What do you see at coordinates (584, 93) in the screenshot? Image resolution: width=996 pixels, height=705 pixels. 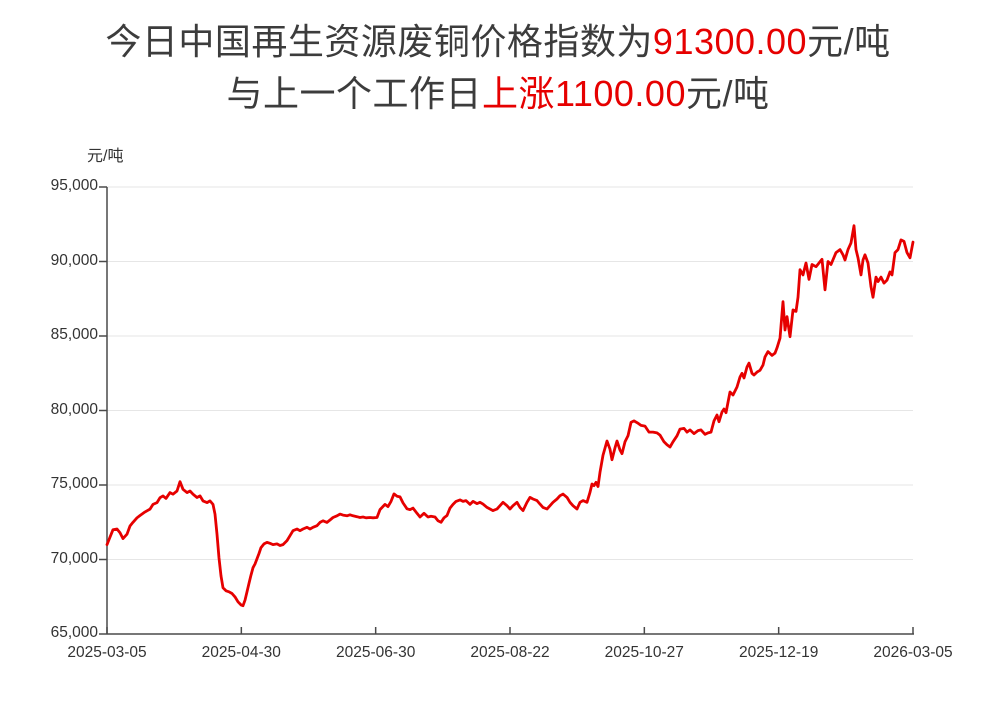 I see `title-line2-change-value: 上涨1100.00` at bounding box center [584, 93].